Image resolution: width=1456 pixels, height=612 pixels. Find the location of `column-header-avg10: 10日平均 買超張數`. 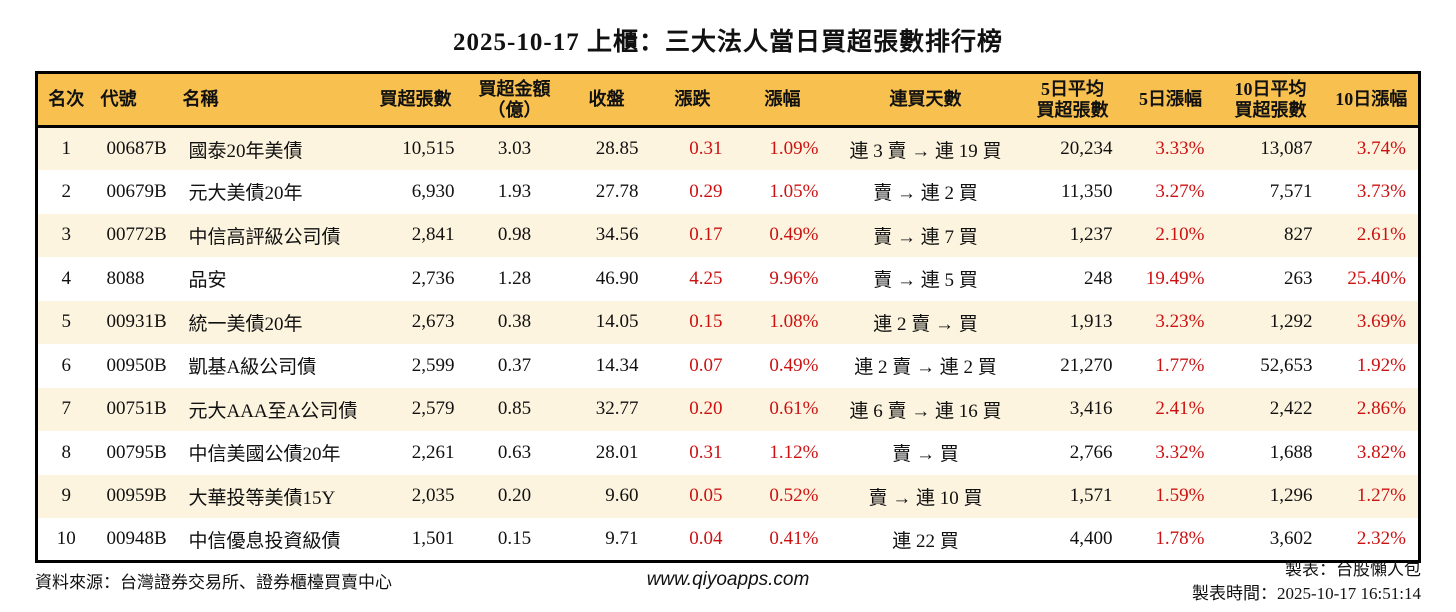

column-header-avg10: 10日平均 買超張數 is located at coordinates (1270, 100).